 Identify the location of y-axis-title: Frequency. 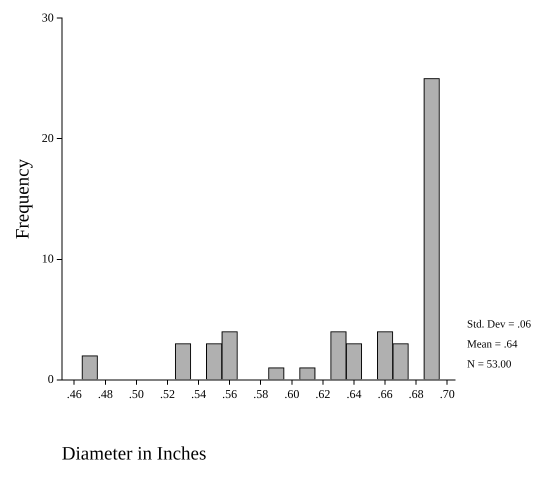
(23, 199).